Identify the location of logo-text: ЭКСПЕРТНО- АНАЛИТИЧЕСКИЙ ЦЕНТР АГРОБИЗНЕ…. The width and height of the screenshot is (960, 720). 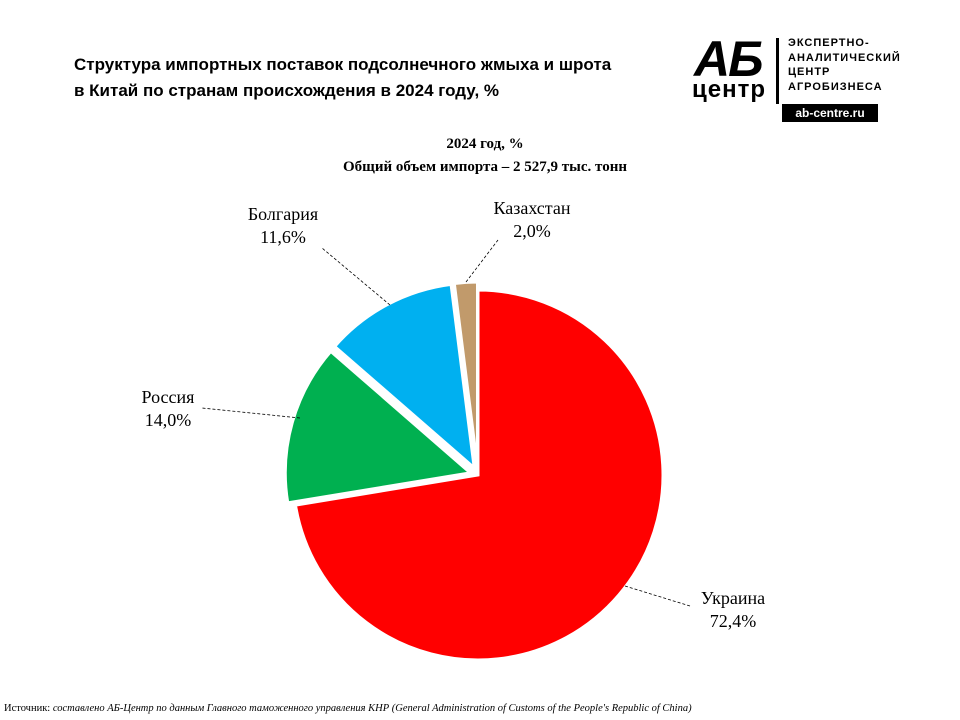
(858, 65).